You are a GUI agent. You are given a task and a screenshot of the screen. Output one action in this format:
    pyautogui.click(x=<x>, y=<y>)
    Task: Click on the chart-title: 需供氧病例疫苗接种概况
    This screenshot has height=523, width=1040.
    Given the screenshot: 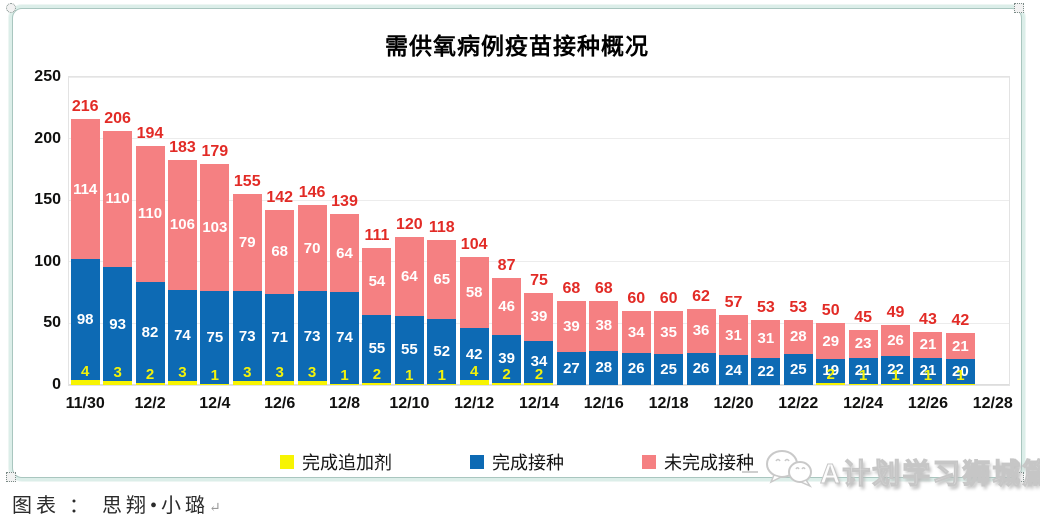 What is the action you would take?
    pyautogui.click(x=517, y=46)
    